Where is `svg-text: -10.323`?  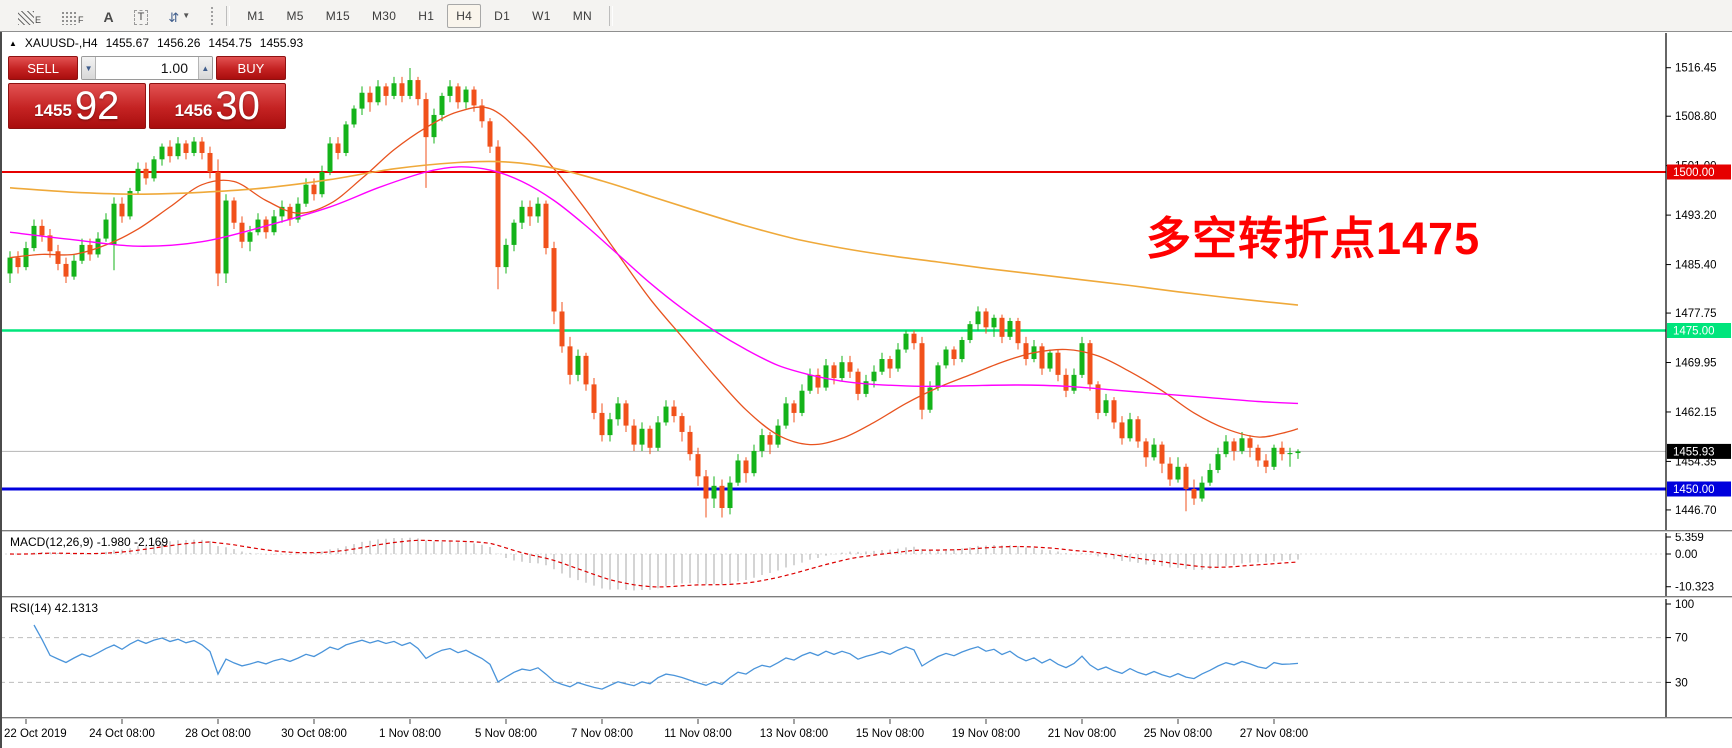 svg-text: -10.323 is located at coordinates (1694, 588).